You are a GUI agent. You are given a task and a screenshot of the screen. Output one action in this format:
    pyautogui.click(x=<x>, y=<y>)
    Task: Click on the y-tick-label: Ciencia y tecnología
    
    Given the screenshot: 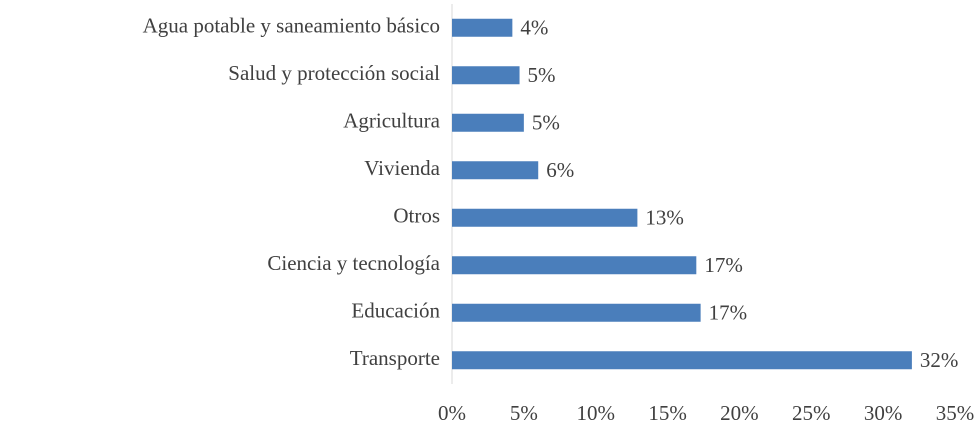 What is the action you would take?
    pyautogui.click(x=353, y=263)
    